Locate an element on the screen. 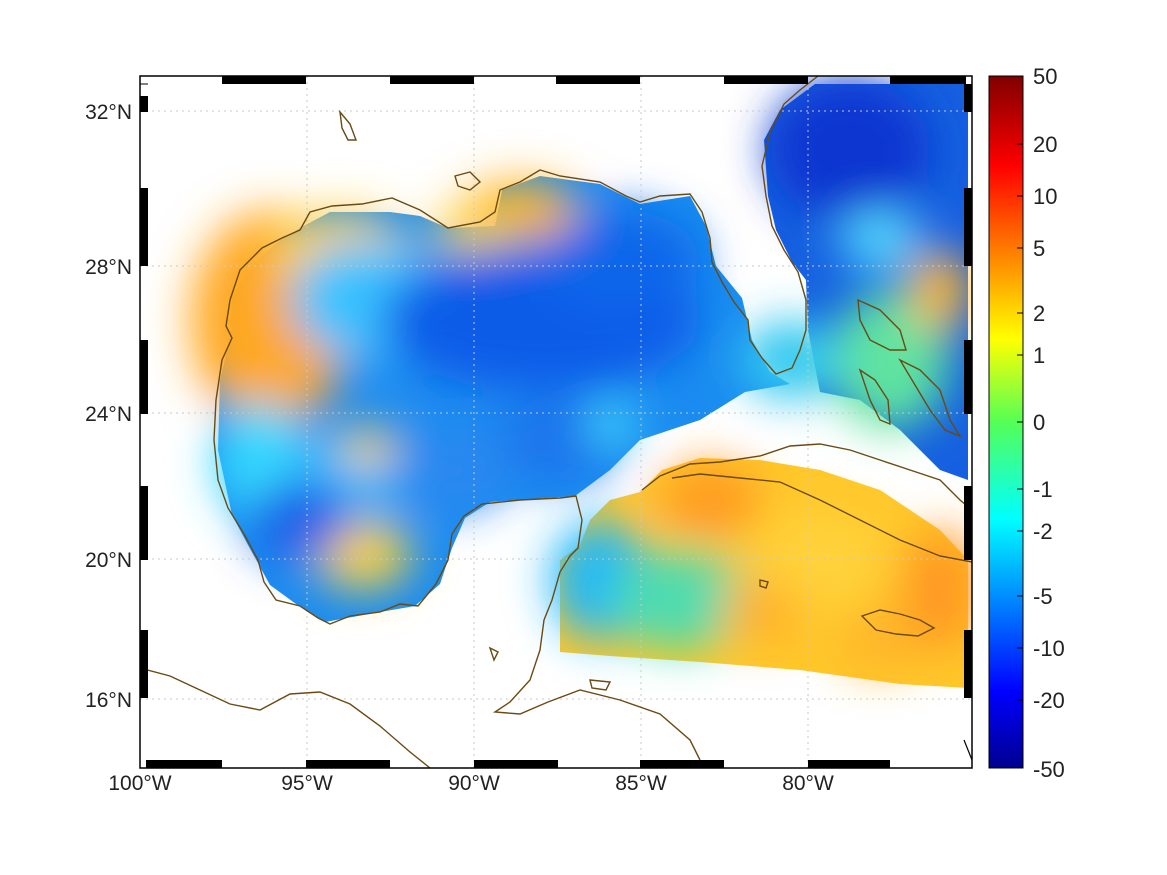 The image size is (1167, 875). colorbar-tick-label: 20 is located at coordinates (1045, 144).